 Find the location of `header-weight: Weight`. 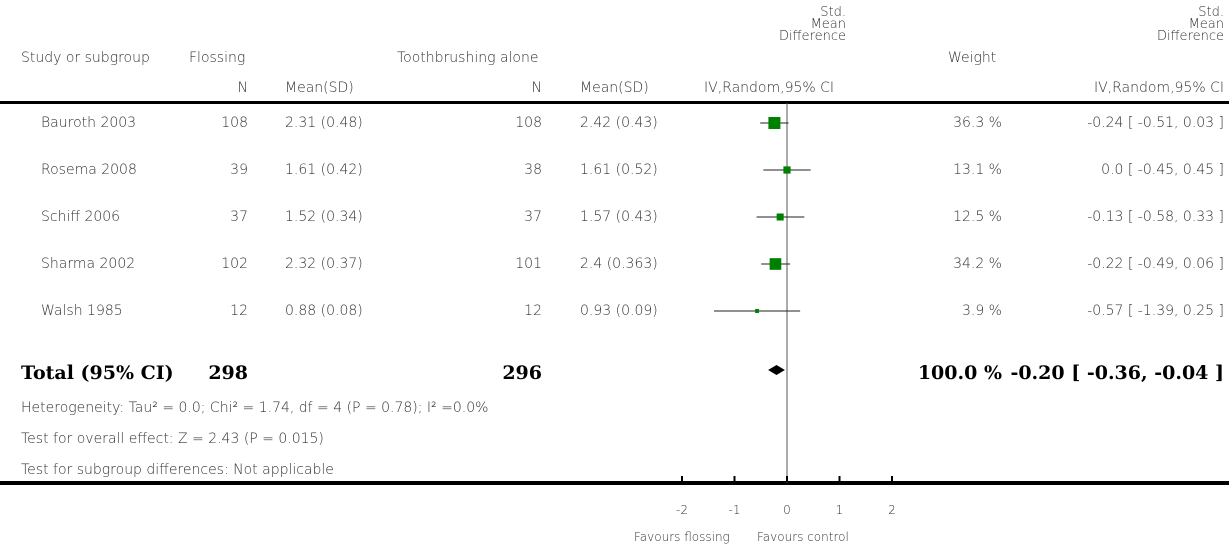

header-weight: Weight is located at coordinates (972, 58).